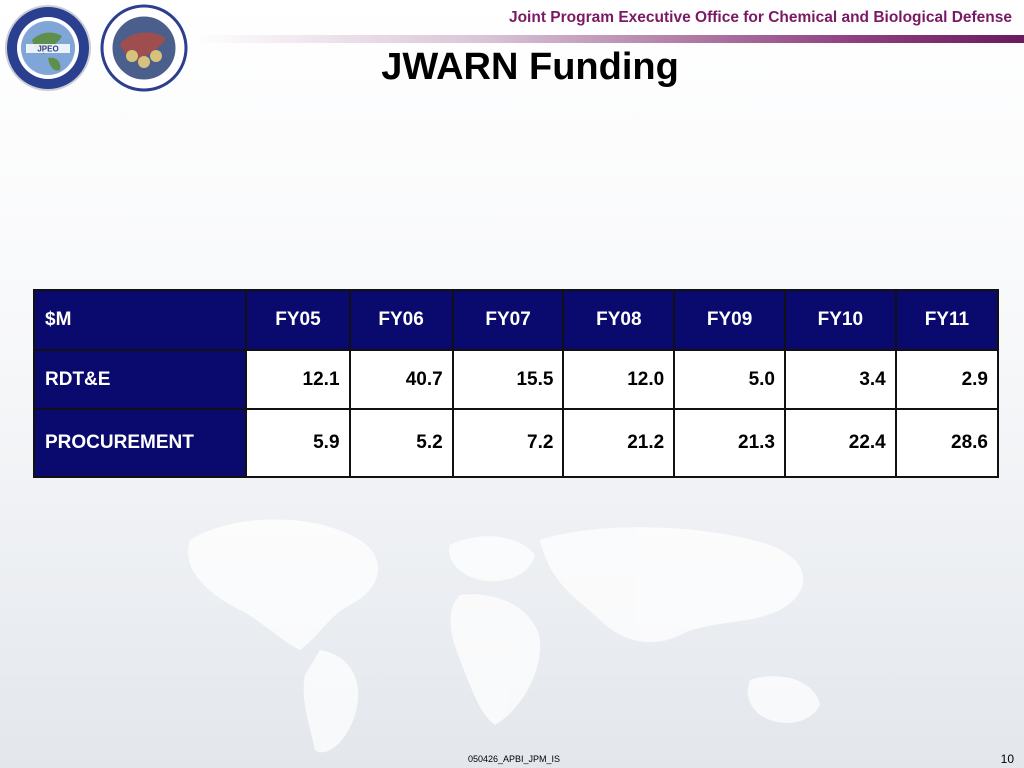 Image resolution: width=1024 pixels, height=768 pixels. Describe the element at coordinates (840, 379) in the screenshot. I see `table-cell: 3.4` at that location.